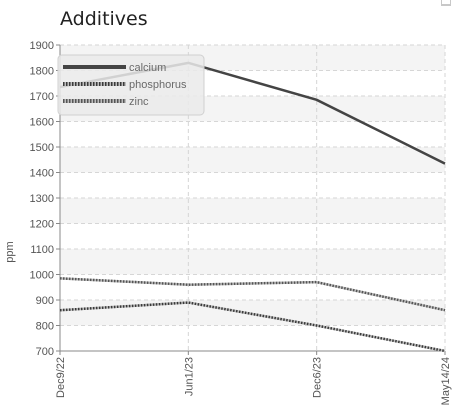 This screenshot has width=458, height=413. Describe the element at coordinates (42, 148) in the screenshot. I see `y-tick-label: 1500` at that location.